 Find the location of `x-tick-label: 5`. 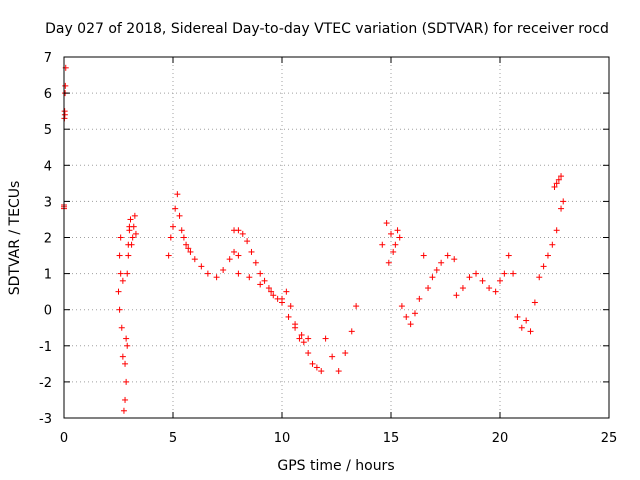

x-tick-label: 5 is located at coordinates (173, 438).